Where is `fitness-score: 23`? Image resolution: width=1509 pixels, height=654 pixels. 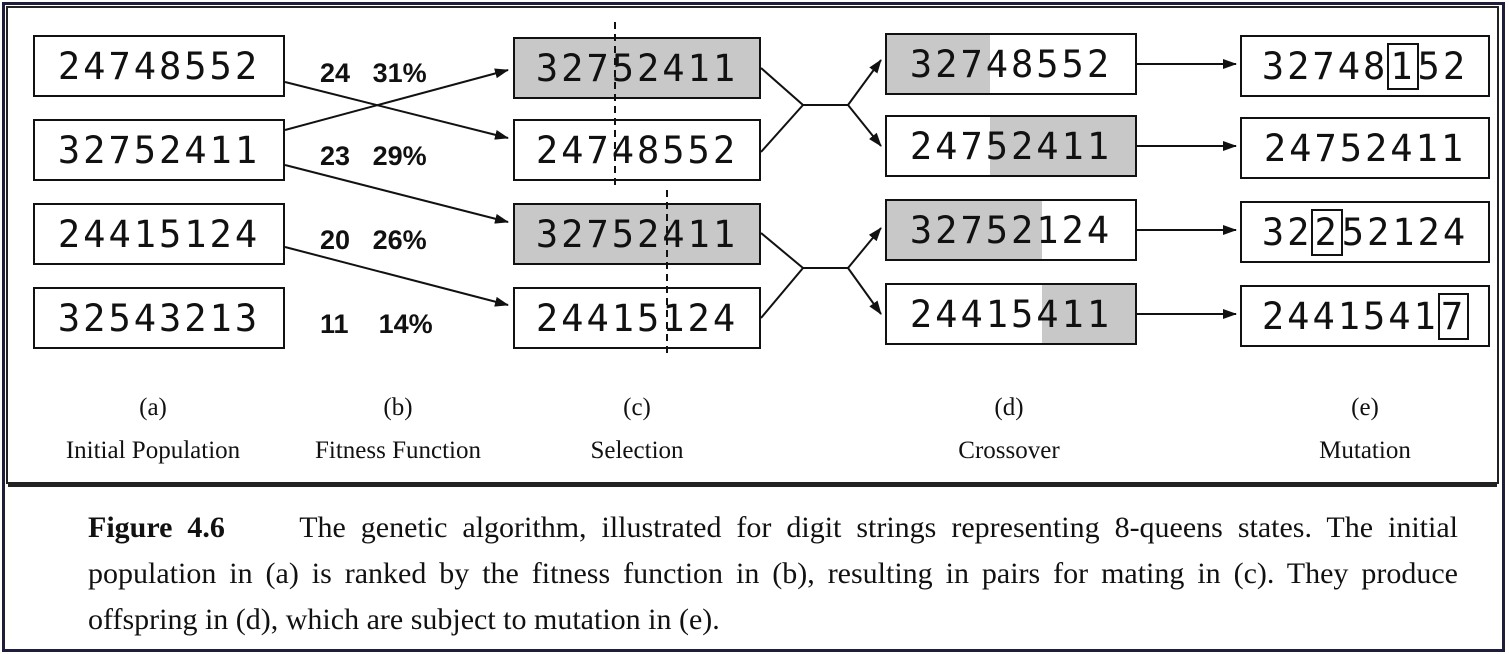 fitness-score: 23 is located at coordinates (335, 156).